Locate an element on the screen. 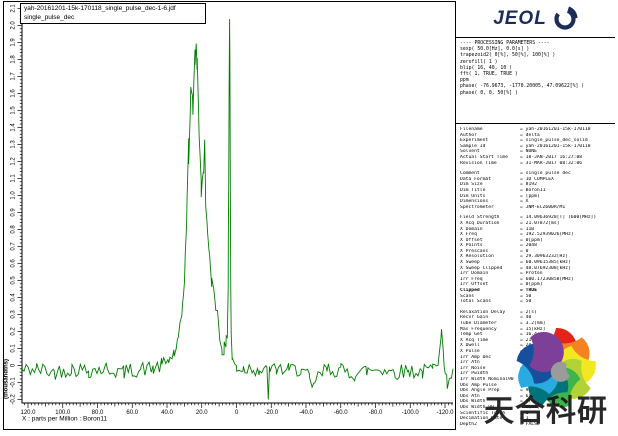 Image resolution: width=618 pixels, height=436 pixels. parameter-label: Recvr Gain is located at coordinates (474, 318).